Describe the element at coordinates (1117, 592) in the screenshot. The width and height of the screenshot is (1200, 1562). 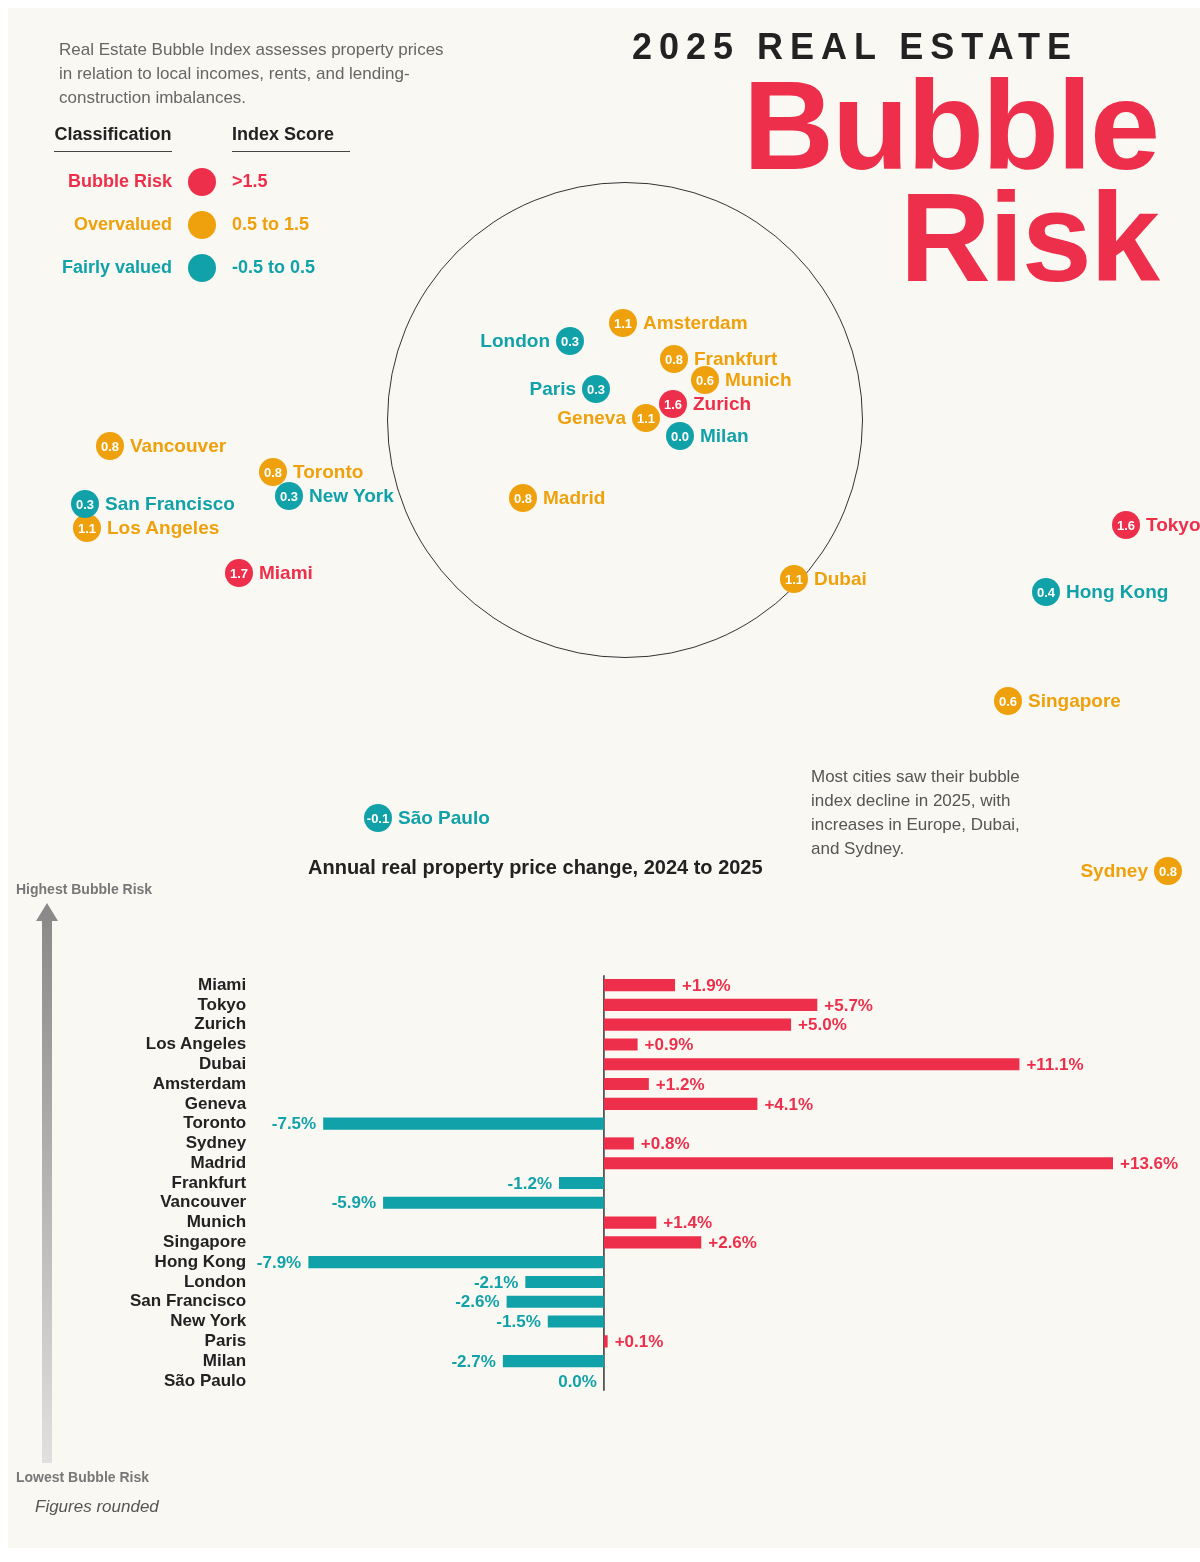
I see `category-label: Hong Kong` at that location.